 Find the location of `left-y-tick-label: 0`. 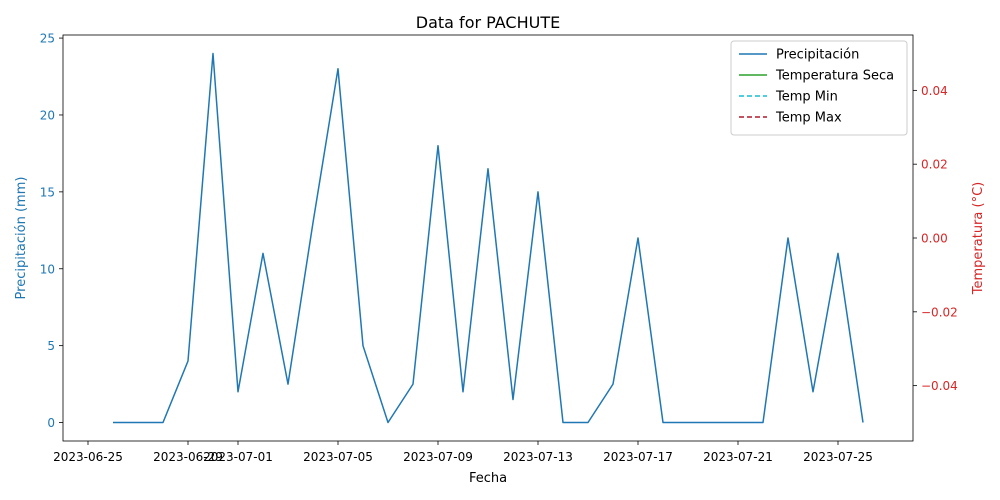

left-y-tick-label: 0 is located at coordinates (51, 423).